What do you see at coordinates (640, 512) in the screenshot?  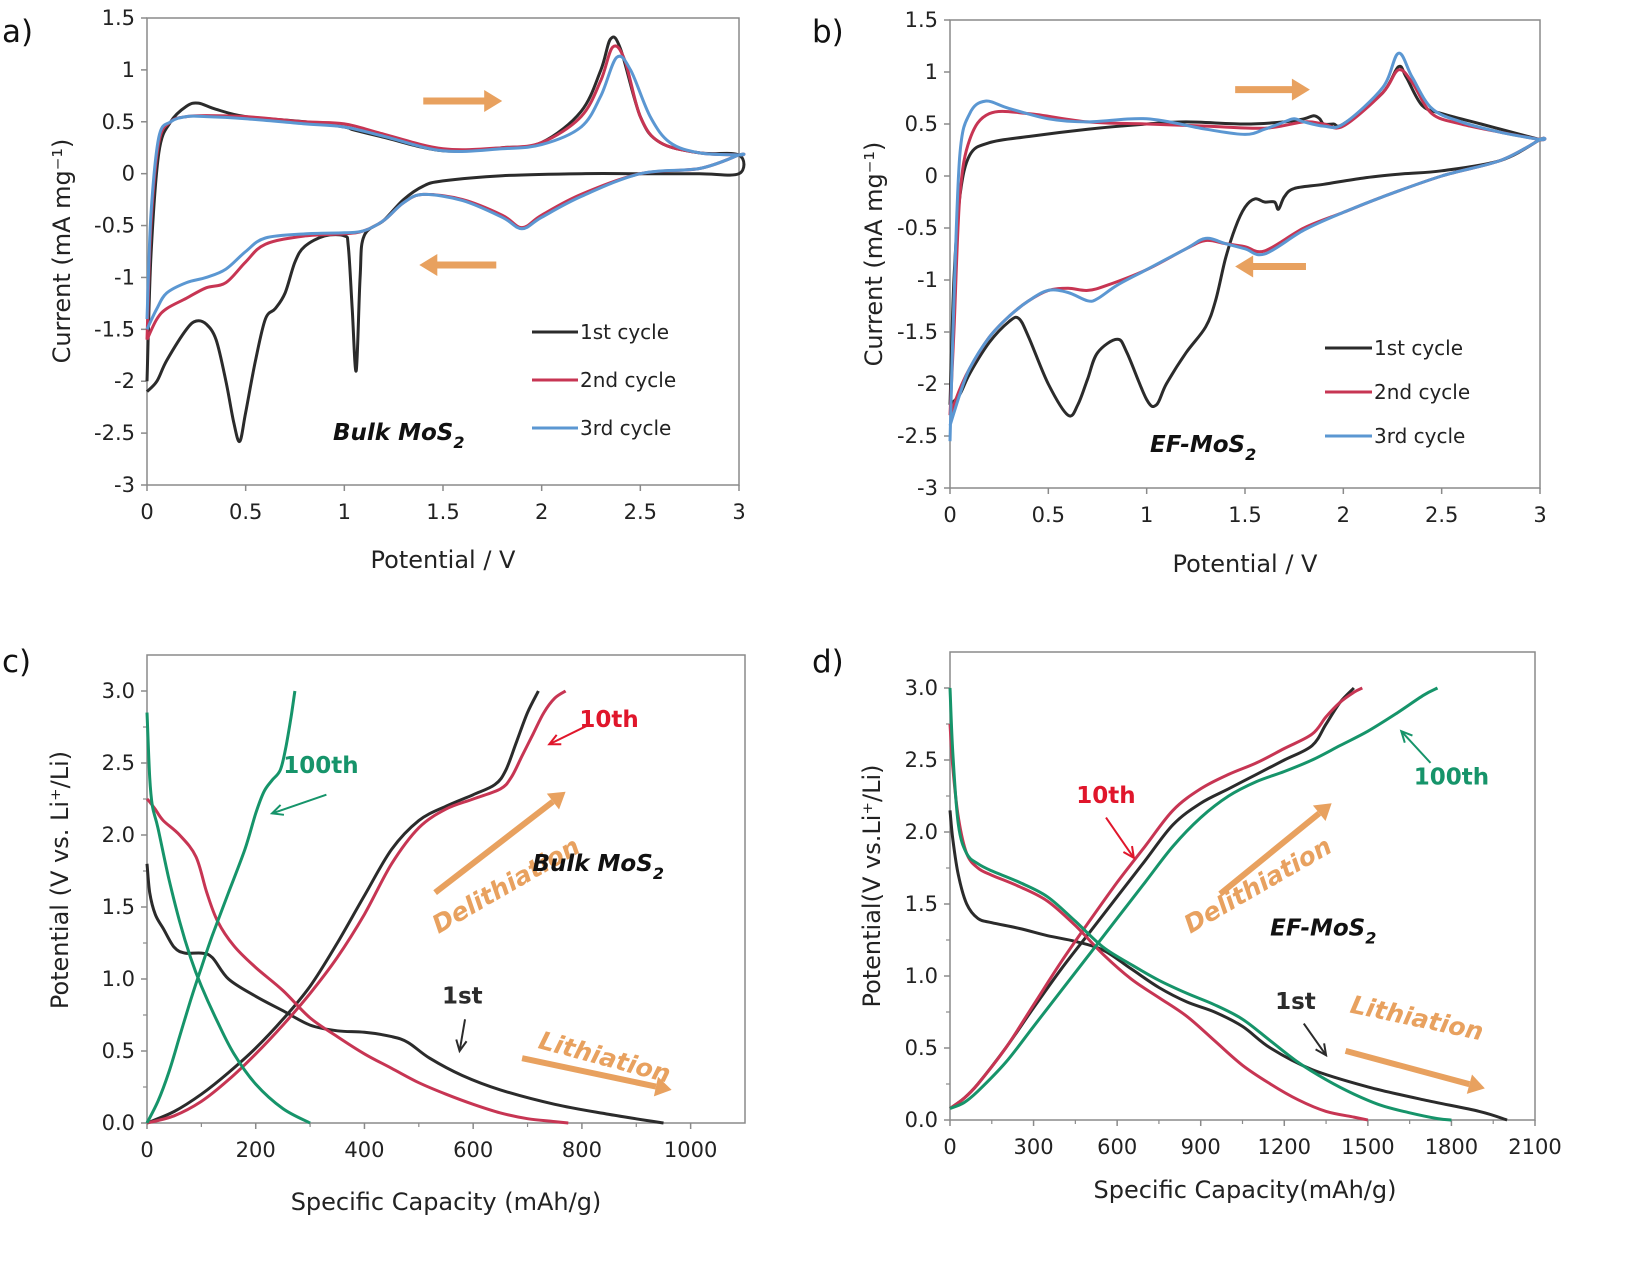 I see `x-tick-label-a: 2.5` at bounding box center [640, 512].